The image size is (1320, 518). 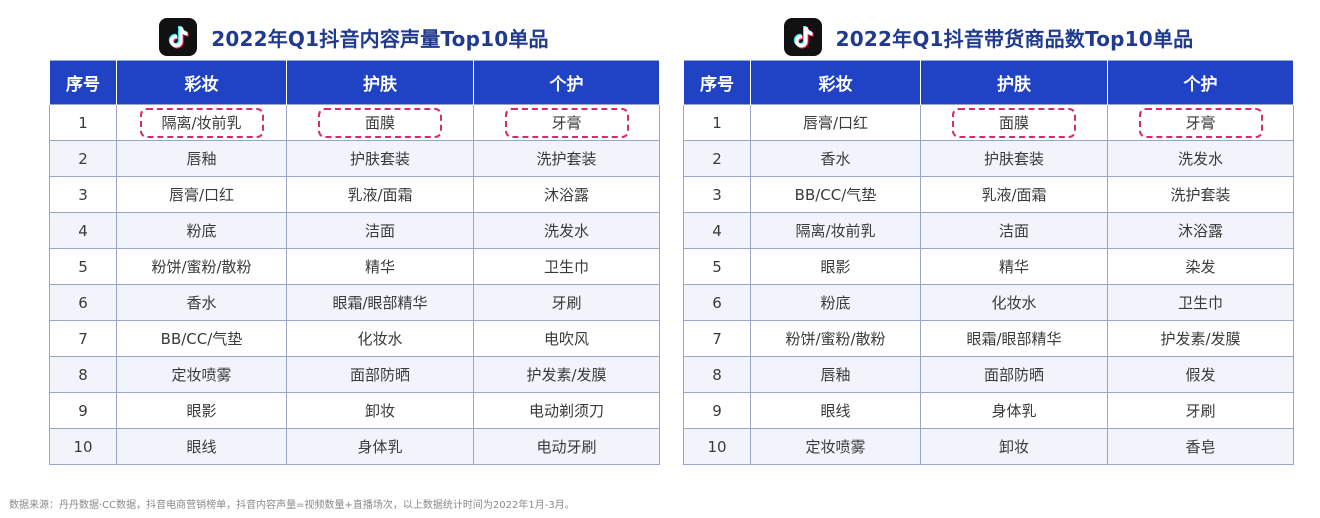 I want to click on table-cell: 粉饼/蜜粉/散粉, so click(x=835, y=338).